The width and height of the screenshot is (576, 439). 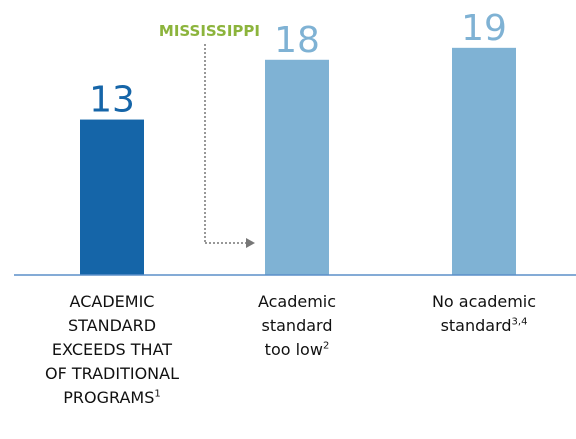 I want to click on footnote-marker: 3,4, so click(x=519, y=322).